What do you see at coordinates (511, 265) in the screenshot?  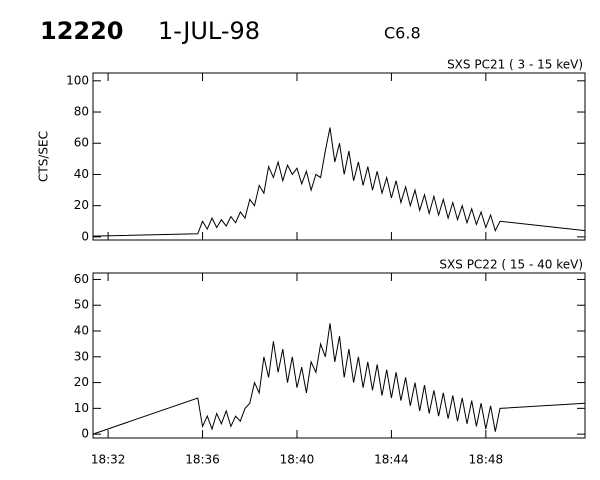 I see `panel-title: SXS PC22 ( 15 - 40 keV)` at bounding box center [511, 265].